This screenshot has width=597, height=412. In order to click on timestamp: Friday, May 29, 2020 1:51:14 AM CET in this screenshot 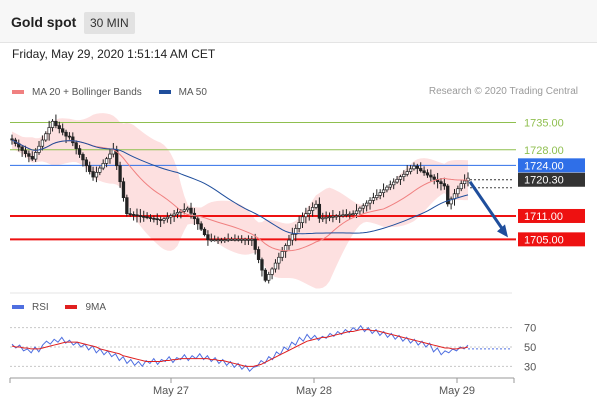, I will do `click(114, 54)`.